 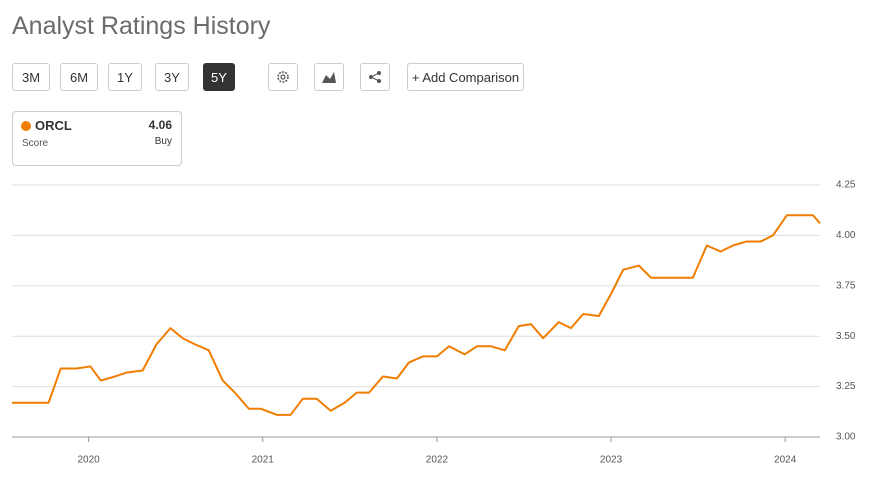 I want to click on x-tick-label: 2021, so click(x=263, y=460).